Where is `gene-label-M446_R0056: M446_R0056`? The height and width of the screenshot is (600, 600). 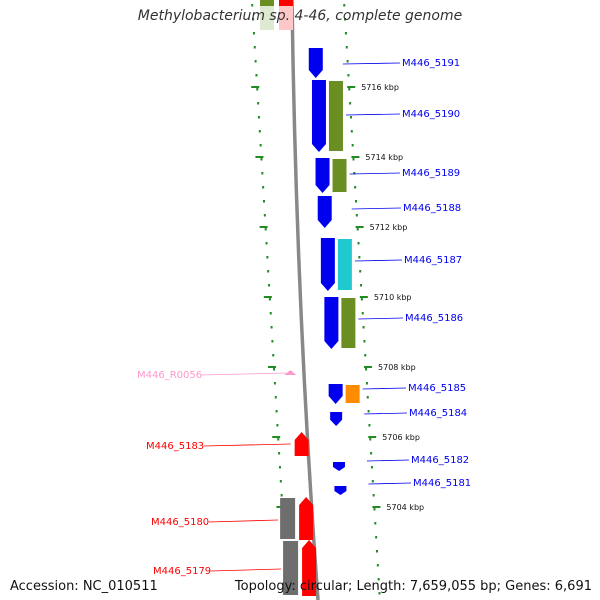 gene-label-M446_R0056: M446_R0056 is located at coordinates (169, 375).